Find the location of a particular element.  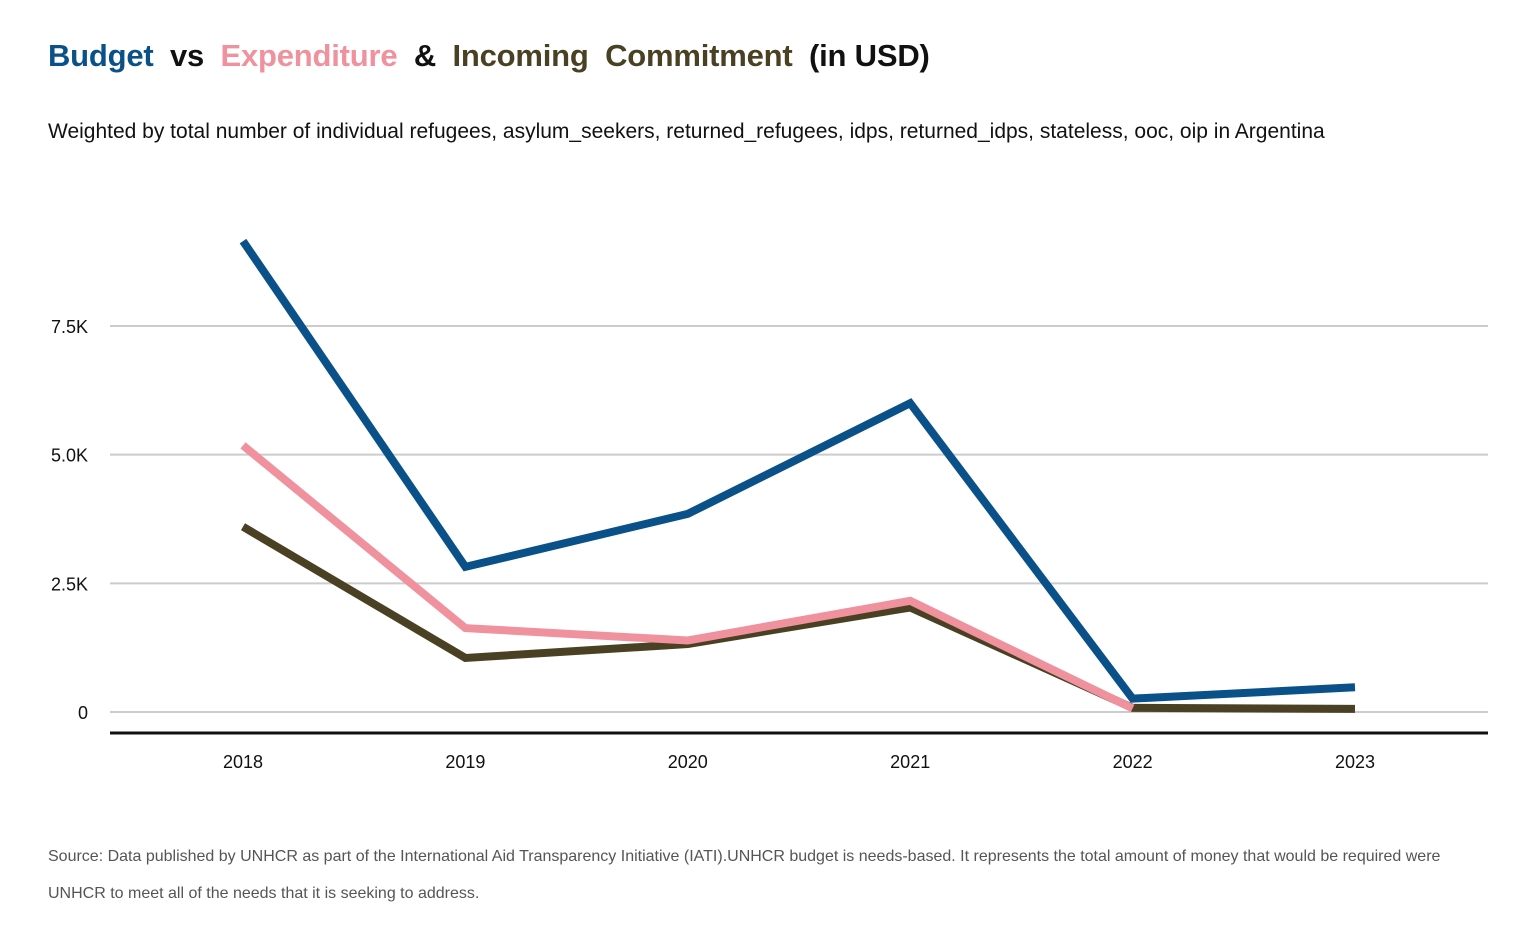

title-unit: (in USD) is located at coordinates (869, 55).